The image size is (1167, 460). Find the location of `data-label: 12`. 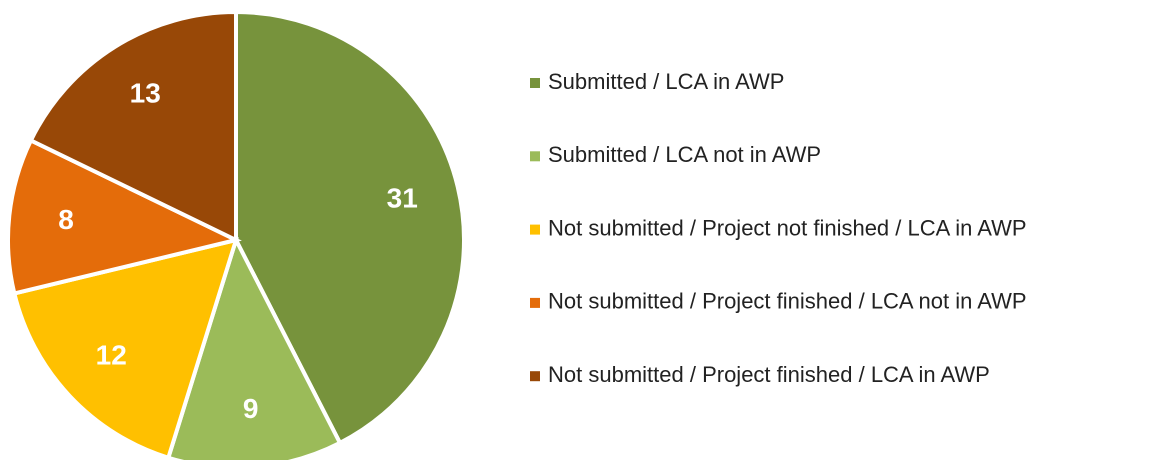

data-label: 12 is located at coordinates (111, 354).